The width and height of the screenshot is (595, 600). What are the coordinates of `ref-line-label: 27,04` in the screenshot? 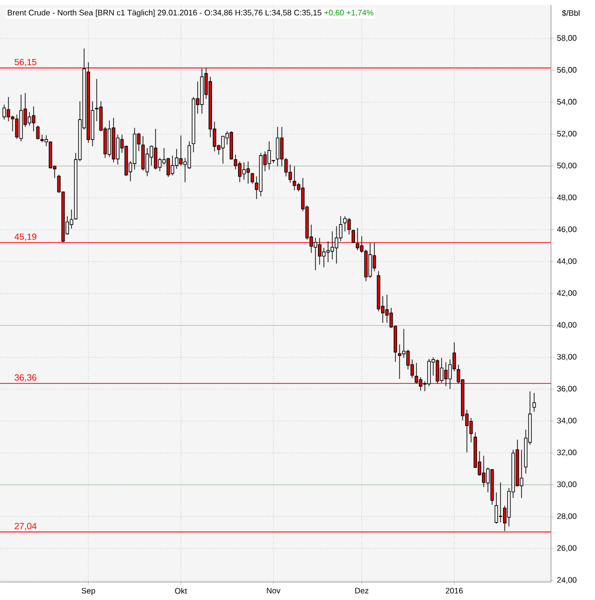 It's located at (25, 526).